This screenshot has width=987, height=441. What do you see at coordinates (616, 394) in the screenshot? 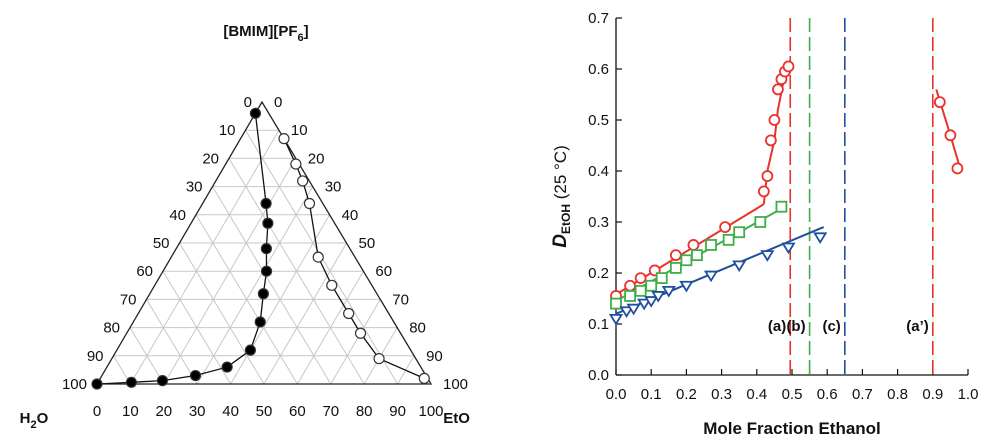
I see `x-tick-label: 0.0` at bounding box center [616, 394].